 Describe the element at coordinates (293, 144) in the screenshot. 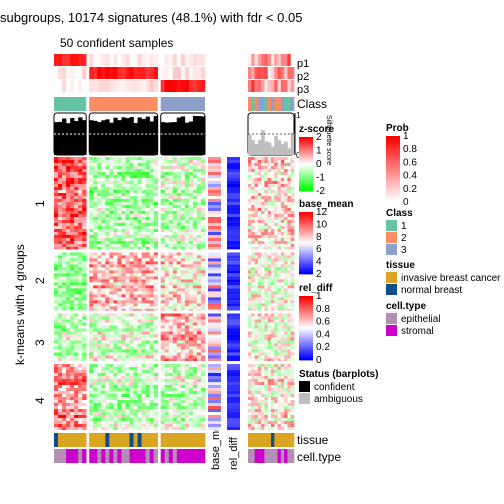

I see `silhouette-bar-ambiguous` at that location.